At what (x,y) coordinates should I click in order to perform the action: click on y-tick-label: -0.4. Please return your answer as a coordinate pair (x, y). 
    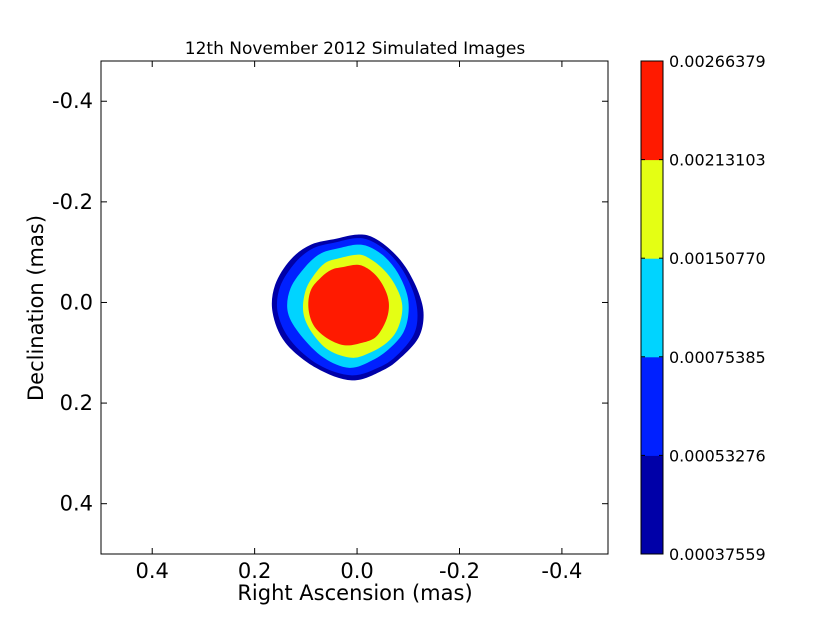
    Looking at the image, I should click on (72, 101).